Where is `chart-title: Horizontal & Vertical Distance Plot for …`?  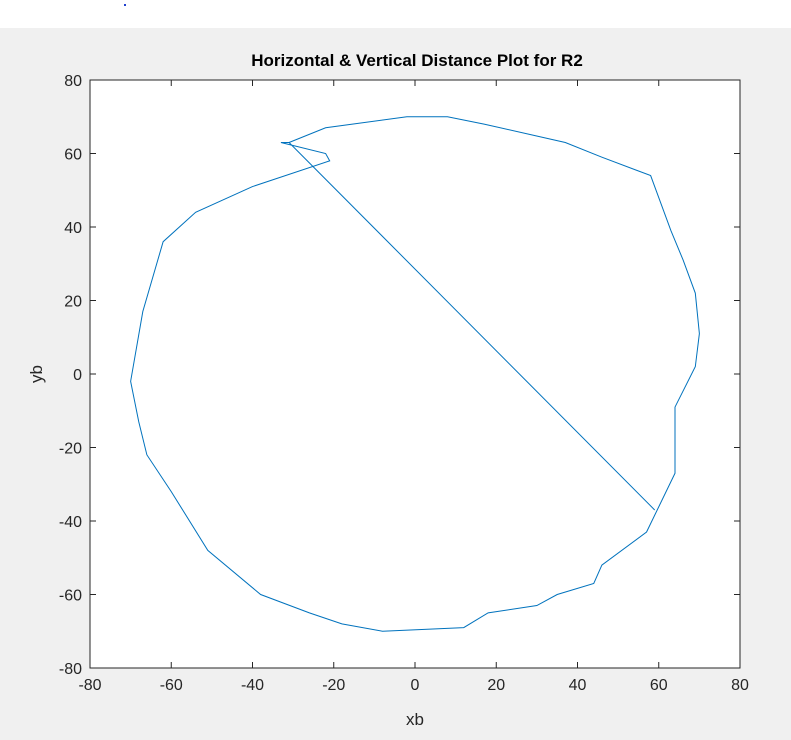
chart-title: Horizontal & Vertical Distance Plot for … is located at coordinates (417, 60).